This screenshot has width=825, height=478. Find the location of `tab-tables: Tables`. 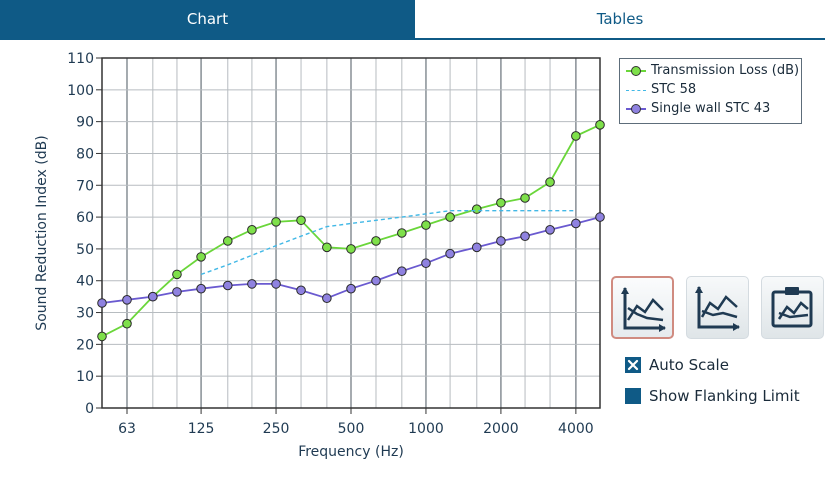

tab-tables: Tables is located at coordinates (620, 19).